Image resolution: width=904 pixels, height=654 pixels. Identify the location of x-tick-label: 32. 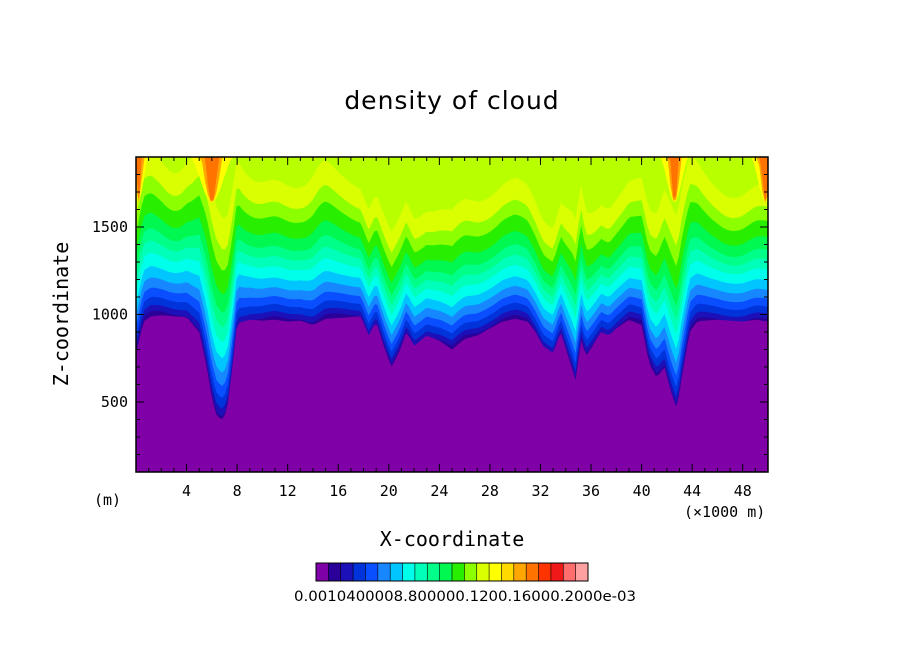
(540, 491).